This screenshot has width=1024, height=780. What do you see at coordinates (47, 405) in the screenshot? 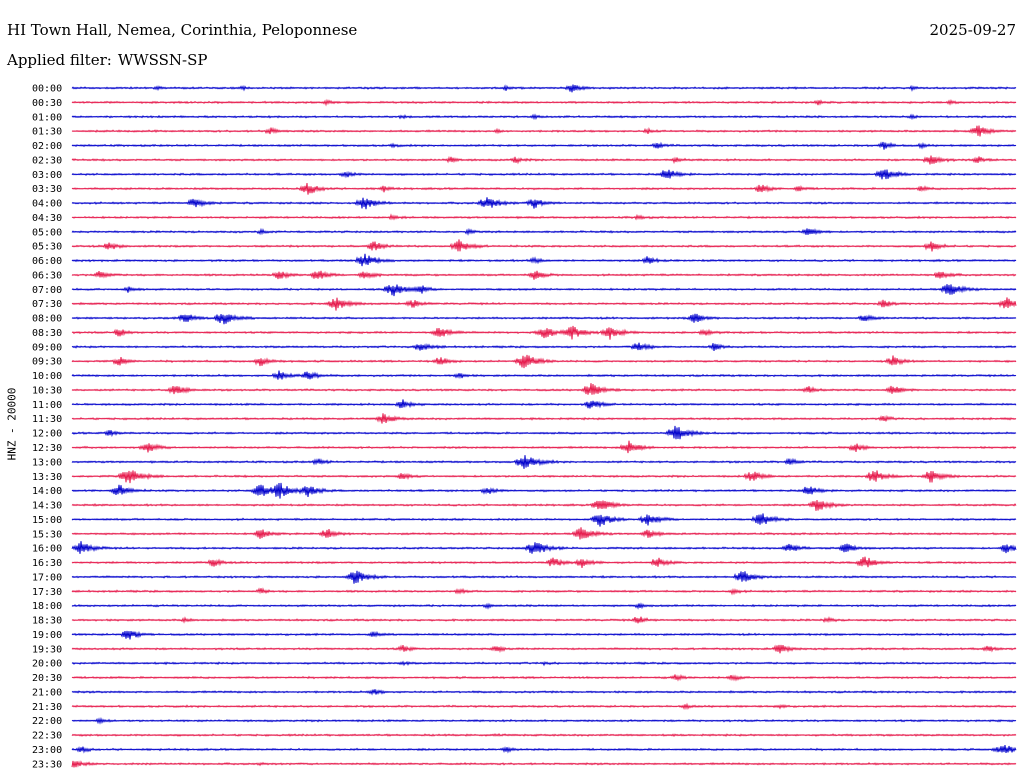
I see `row-time-label: 11:00` at bounding box center [47, 405].